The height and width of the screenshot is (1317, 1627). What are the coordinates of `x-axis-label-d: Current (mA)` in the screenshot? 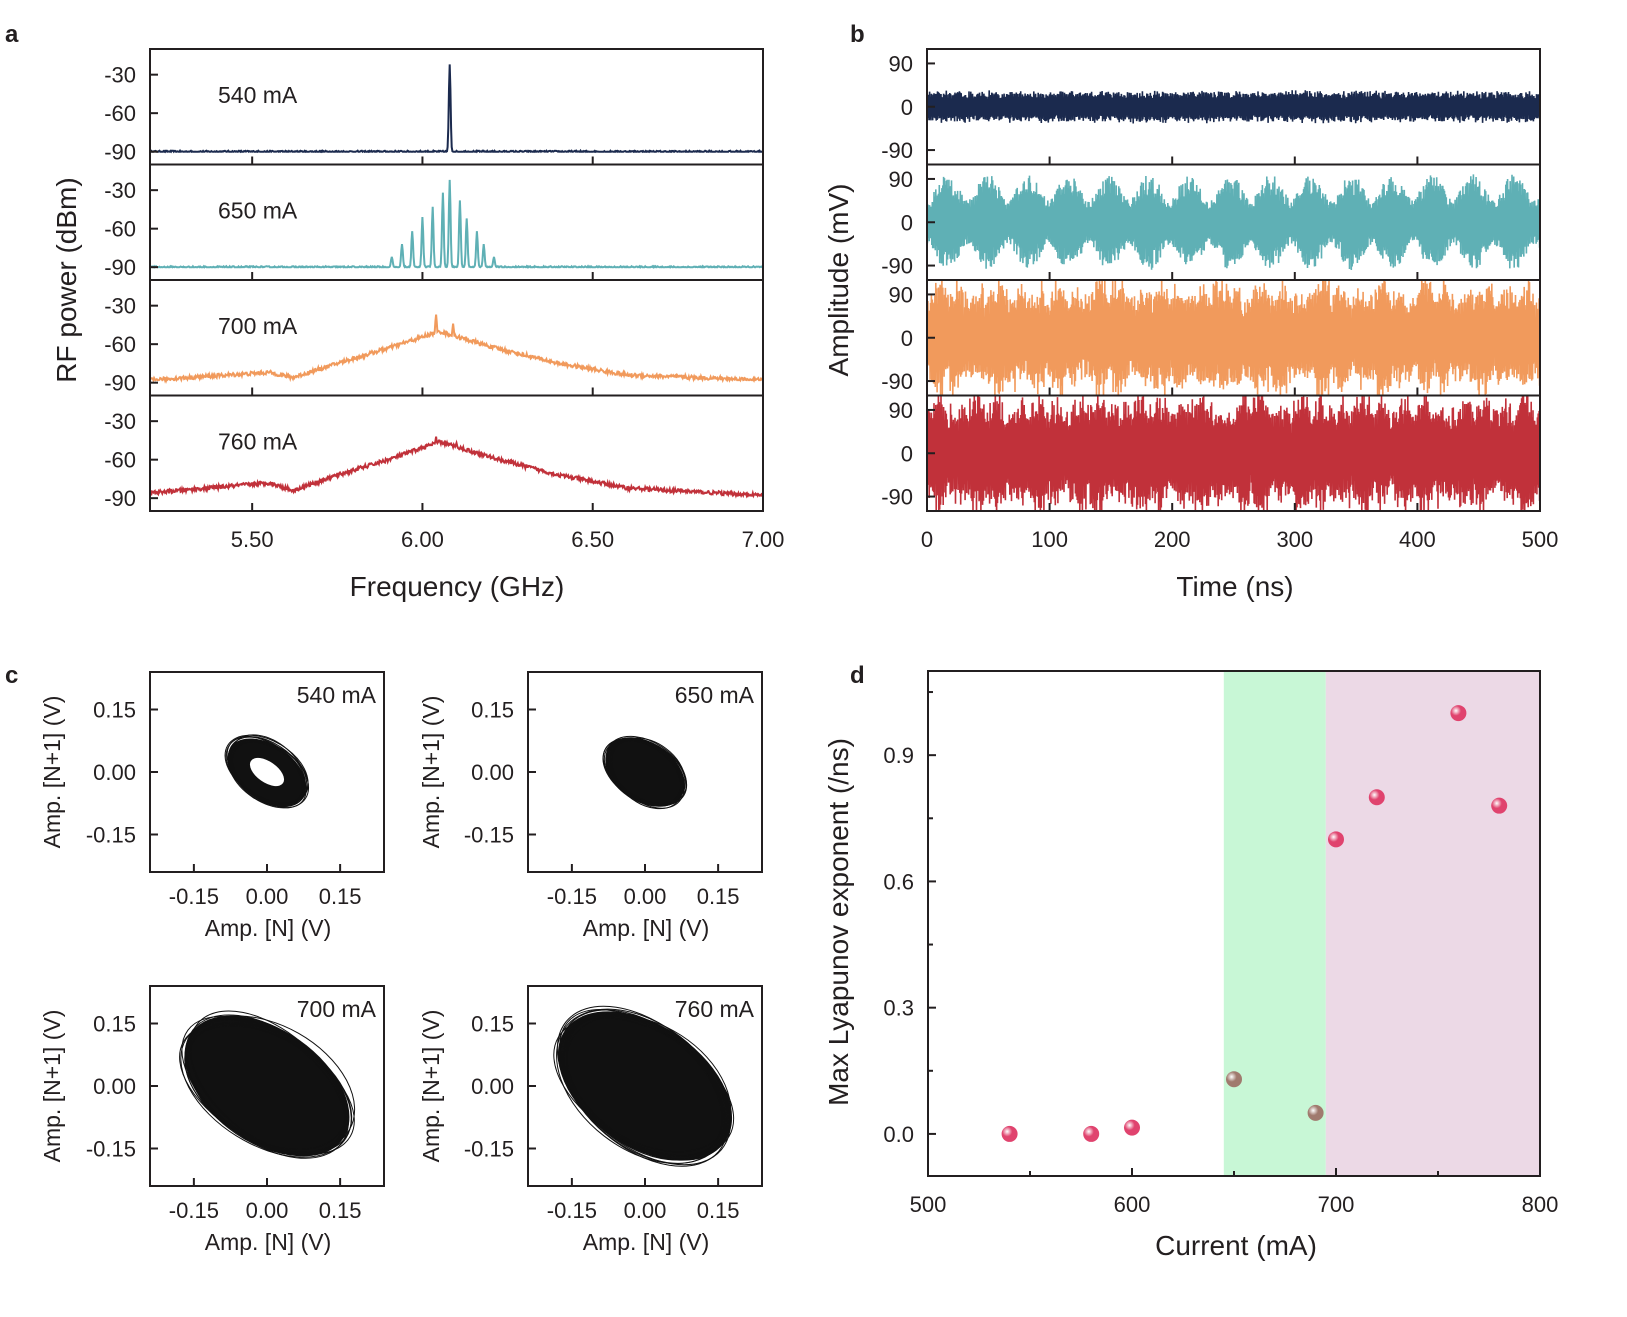 It's located at (1236, 1245).